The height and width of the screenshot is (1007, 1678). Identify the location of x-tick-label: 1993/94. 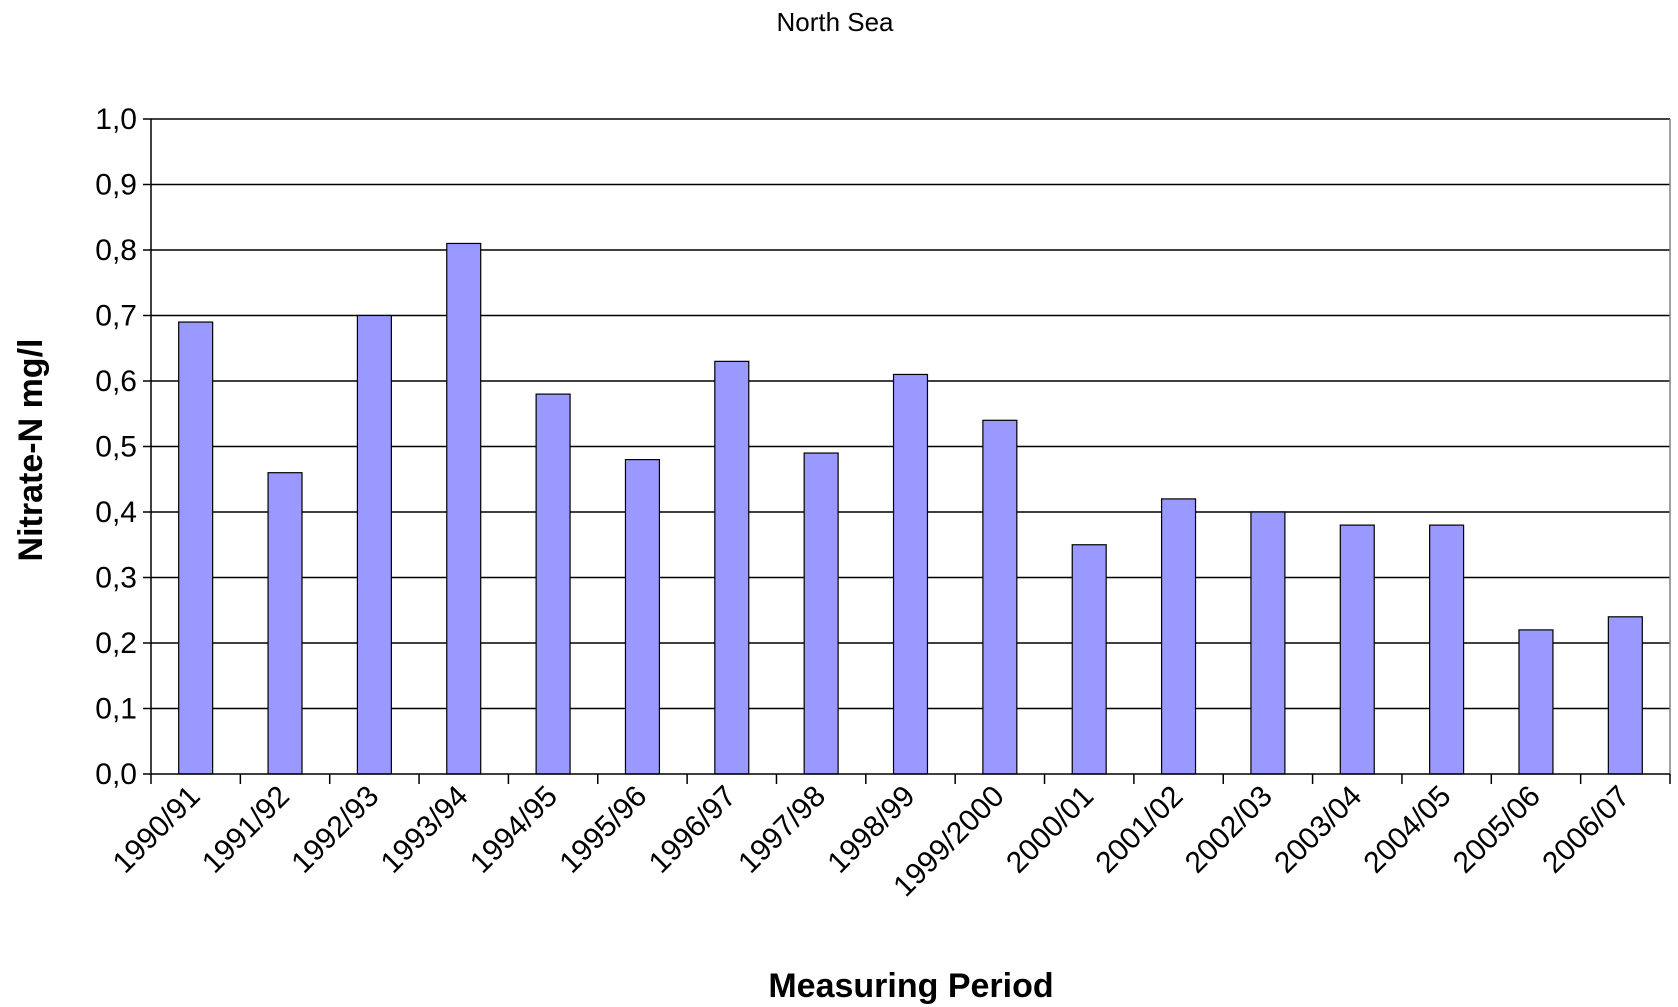
(425, 830).